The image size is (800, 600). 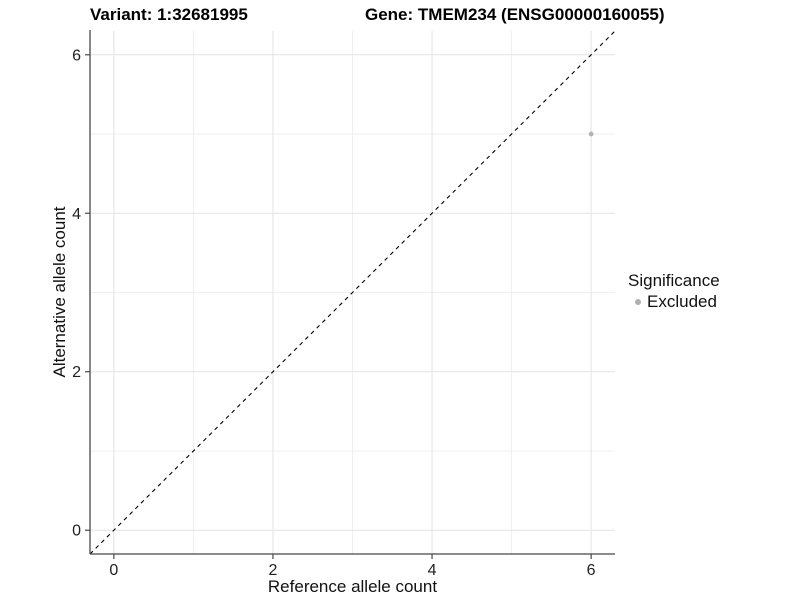 What do you see at coordinates (674, 280) in the screenshot?
I see `legend-title: Significance` at bounding box center [674, 280].